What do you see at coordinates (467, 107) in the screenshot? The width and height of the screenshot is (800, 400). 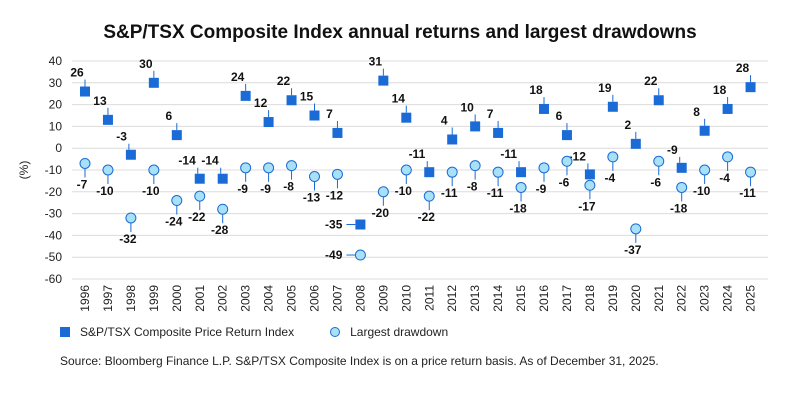 I see `return-data-label: 10` at bounding box center [467, 107].